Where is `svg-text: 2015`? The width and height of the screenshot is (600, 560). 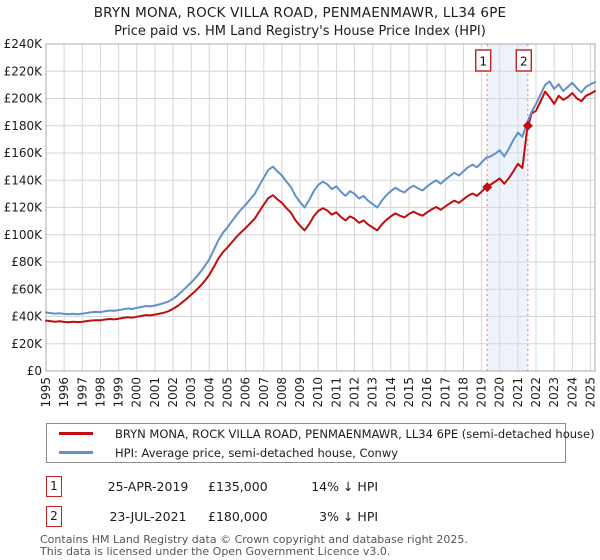 svg-text: 2015 is located at coordinates (409, 392).